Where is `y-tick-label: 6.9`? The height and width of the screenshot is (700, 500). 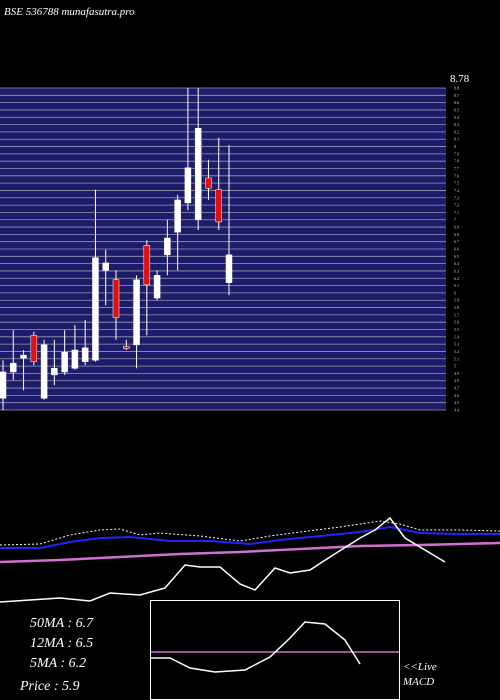
y-tick-label: 6.9 is located at coordinates (456, 227).